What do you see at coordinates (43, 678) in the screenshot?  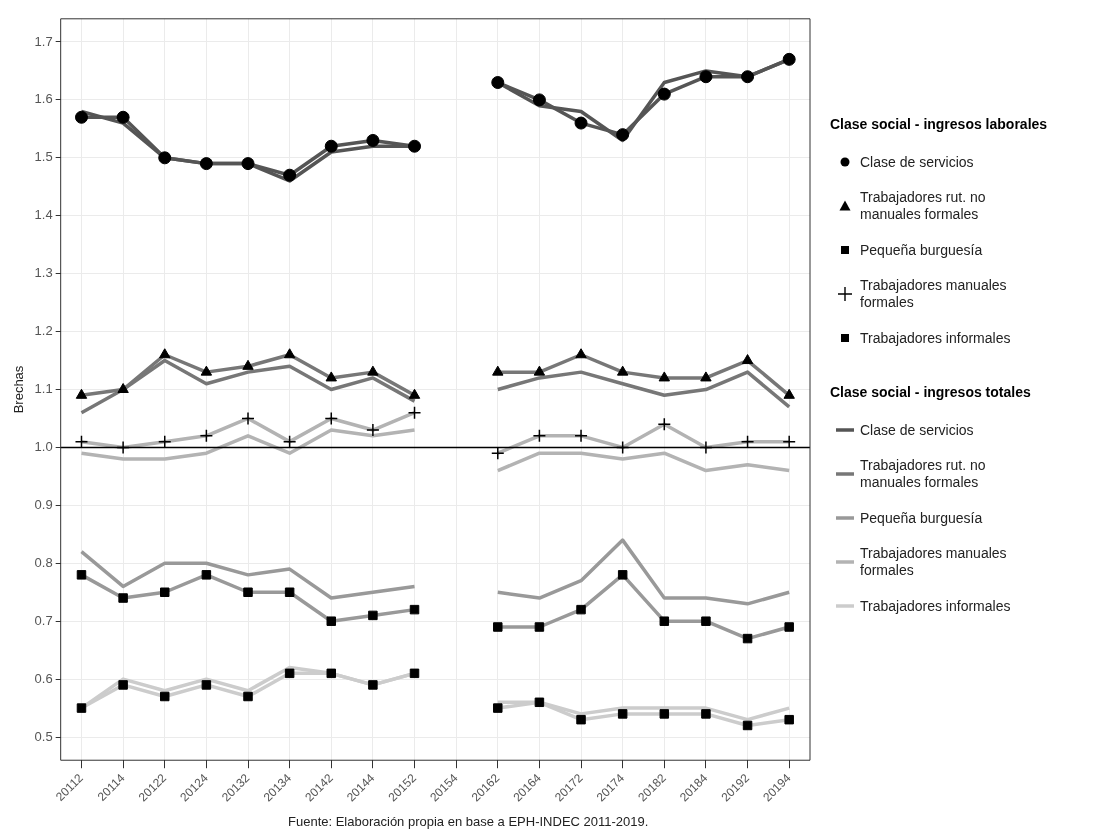 I see `y-tick-label: 0.6` at bounding box center [43, 678].